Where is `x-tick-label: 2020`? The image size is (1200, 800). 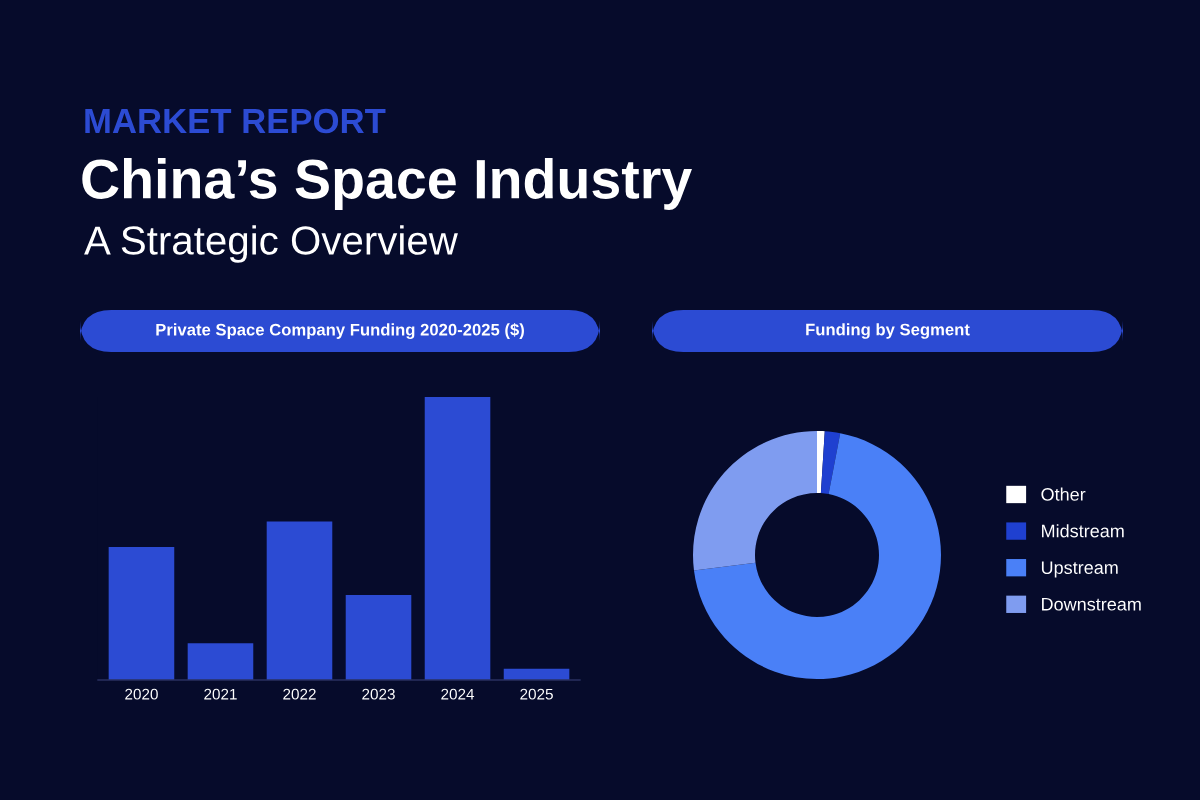
x-tick-label: 2020 is located at coordinates (141, 694).